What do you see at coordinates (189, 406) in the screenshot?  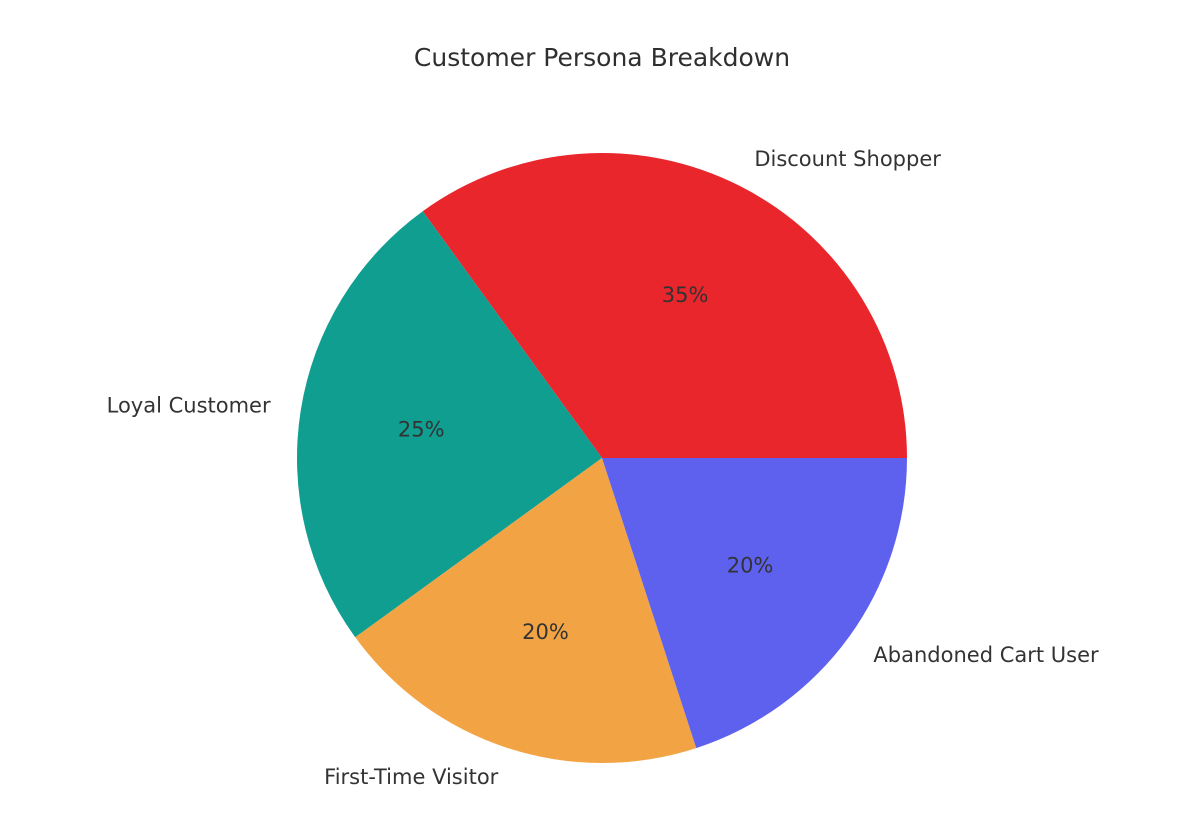 I see `category-label-loyal-customer: Loyal Customer` at bounding box center [189, 406].